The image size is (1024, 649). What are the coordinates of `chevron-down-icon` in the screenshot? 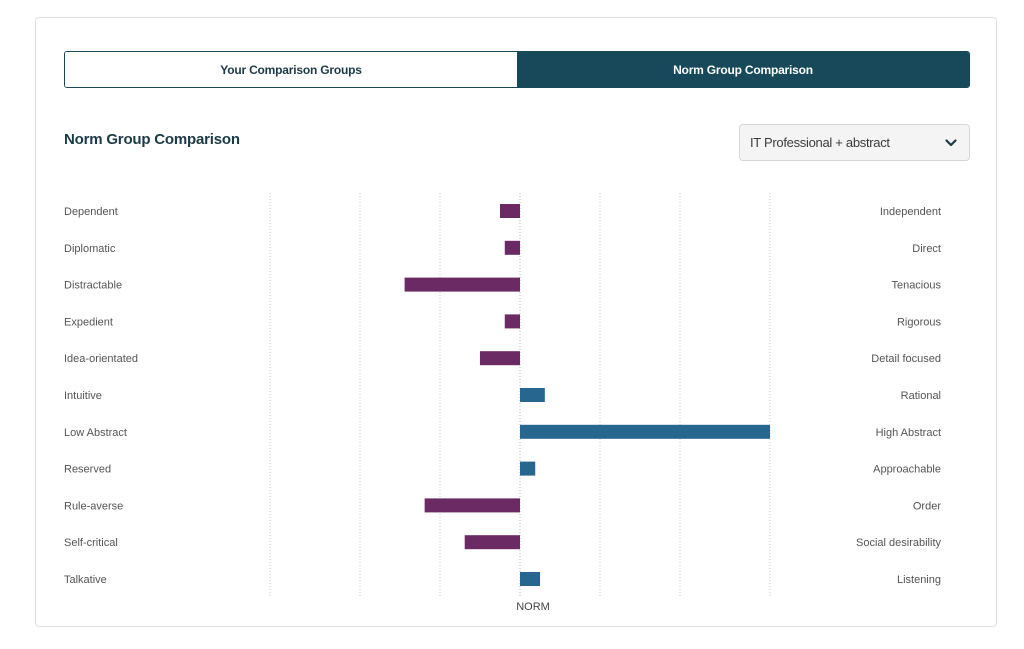 It's located at (951, 142).